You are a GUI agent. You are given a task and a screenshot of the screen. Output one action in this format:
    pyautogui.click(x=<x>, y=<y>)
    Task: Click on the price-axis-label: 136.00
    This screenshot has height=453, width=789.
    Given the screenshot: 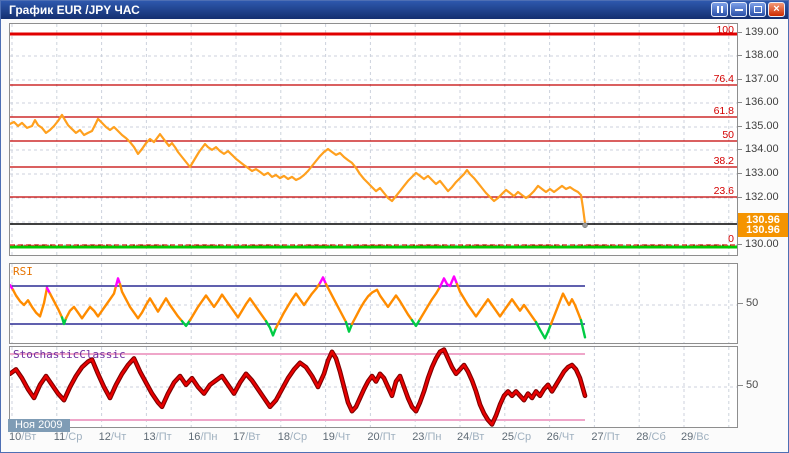 What is the action you would take?
    pyautogui.click(x=758, y=102)
    